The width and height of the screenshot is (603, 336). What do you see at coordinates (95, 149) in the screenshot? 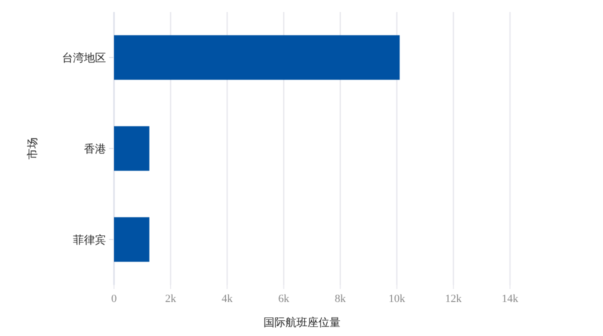
I see `y-tick-label: 香港` at bounding box center [95, 149].